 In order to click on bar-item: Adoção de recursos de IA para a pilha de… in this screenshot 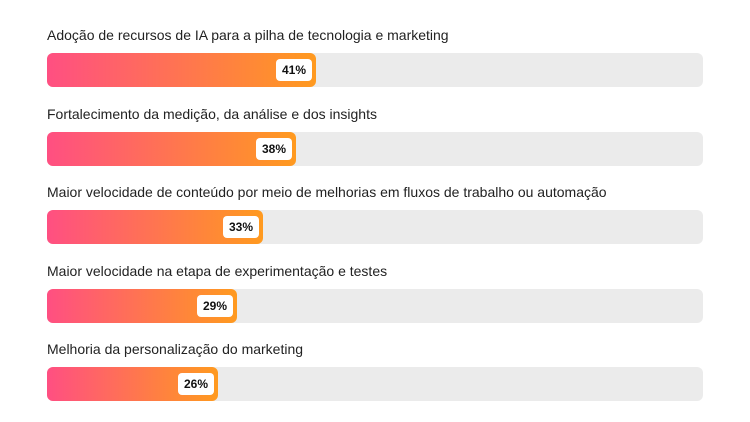, I will do `click(375, 61)`.